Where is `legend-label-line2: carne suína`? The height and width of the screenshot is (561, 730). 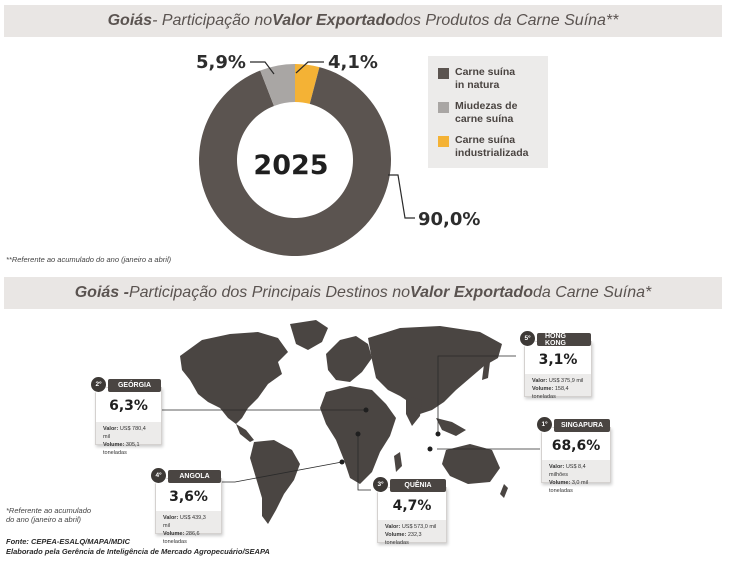 legend-label-line2: carne suína is located at coordinates (484, 119).